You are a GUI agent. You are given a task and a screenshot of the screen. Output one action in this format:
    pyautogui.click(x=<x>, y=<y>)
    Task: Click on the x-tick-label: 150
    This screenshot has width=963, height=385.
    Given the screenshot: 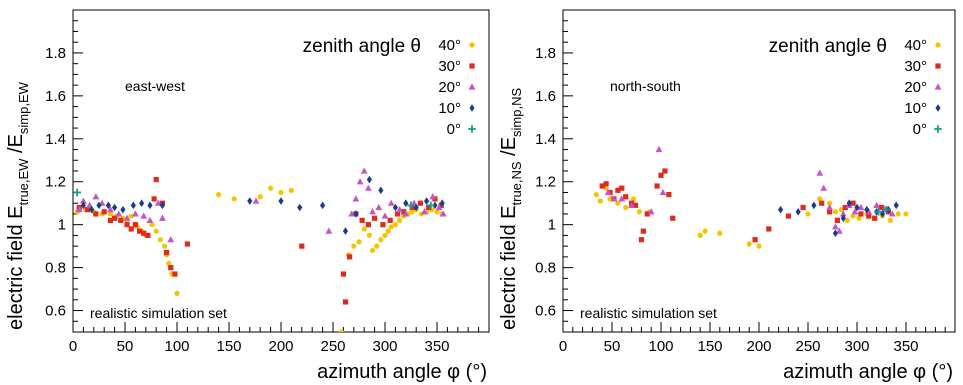 What is the action you would take?
    pyautogui.click(x=709, y=346)
    